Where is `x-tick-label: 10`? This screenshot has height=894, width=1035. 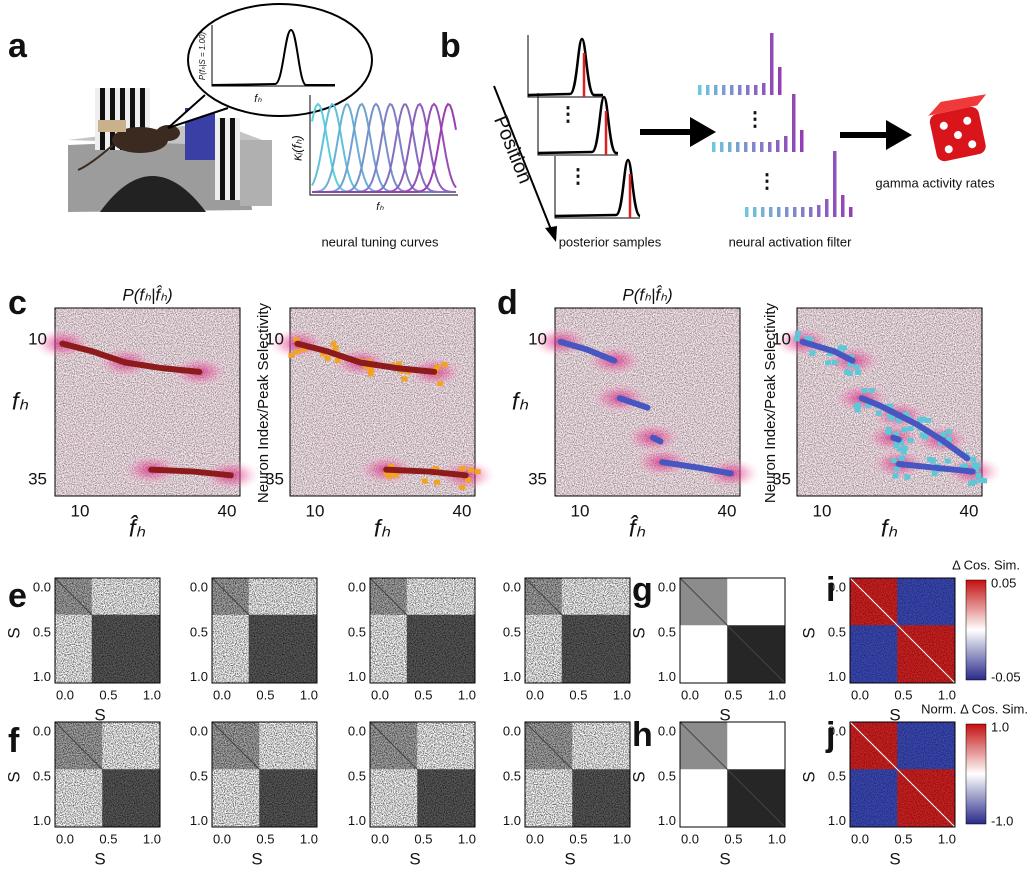 x-tick-label: 10 is located at coordinates (580, 510).